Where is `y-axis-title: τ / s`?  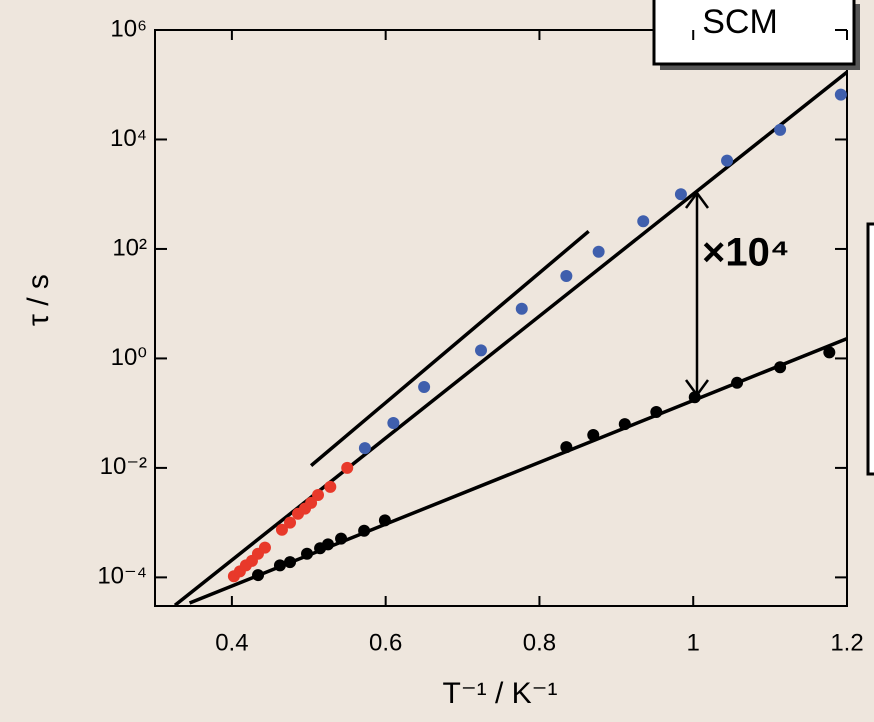 y-axis-title: τ / s is located at coordinates (38, 300).